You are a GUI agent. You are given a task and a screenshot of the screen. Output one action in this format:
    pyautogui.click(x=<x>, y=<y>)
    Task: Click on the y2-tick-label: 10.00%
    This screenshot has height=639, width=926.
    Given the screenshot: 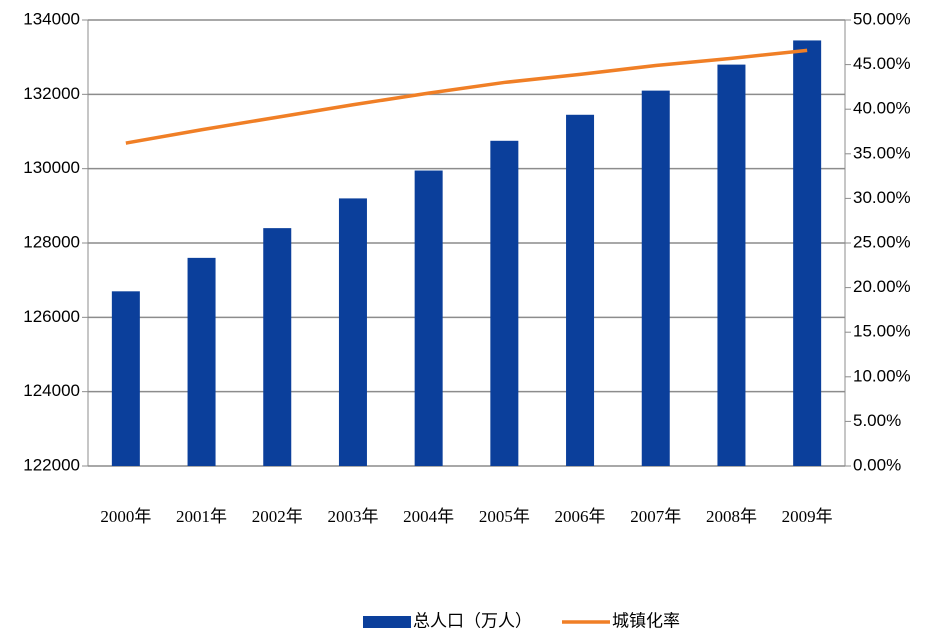 What is the action you would take?
    pyautogui.click(x=882, y=375)
    